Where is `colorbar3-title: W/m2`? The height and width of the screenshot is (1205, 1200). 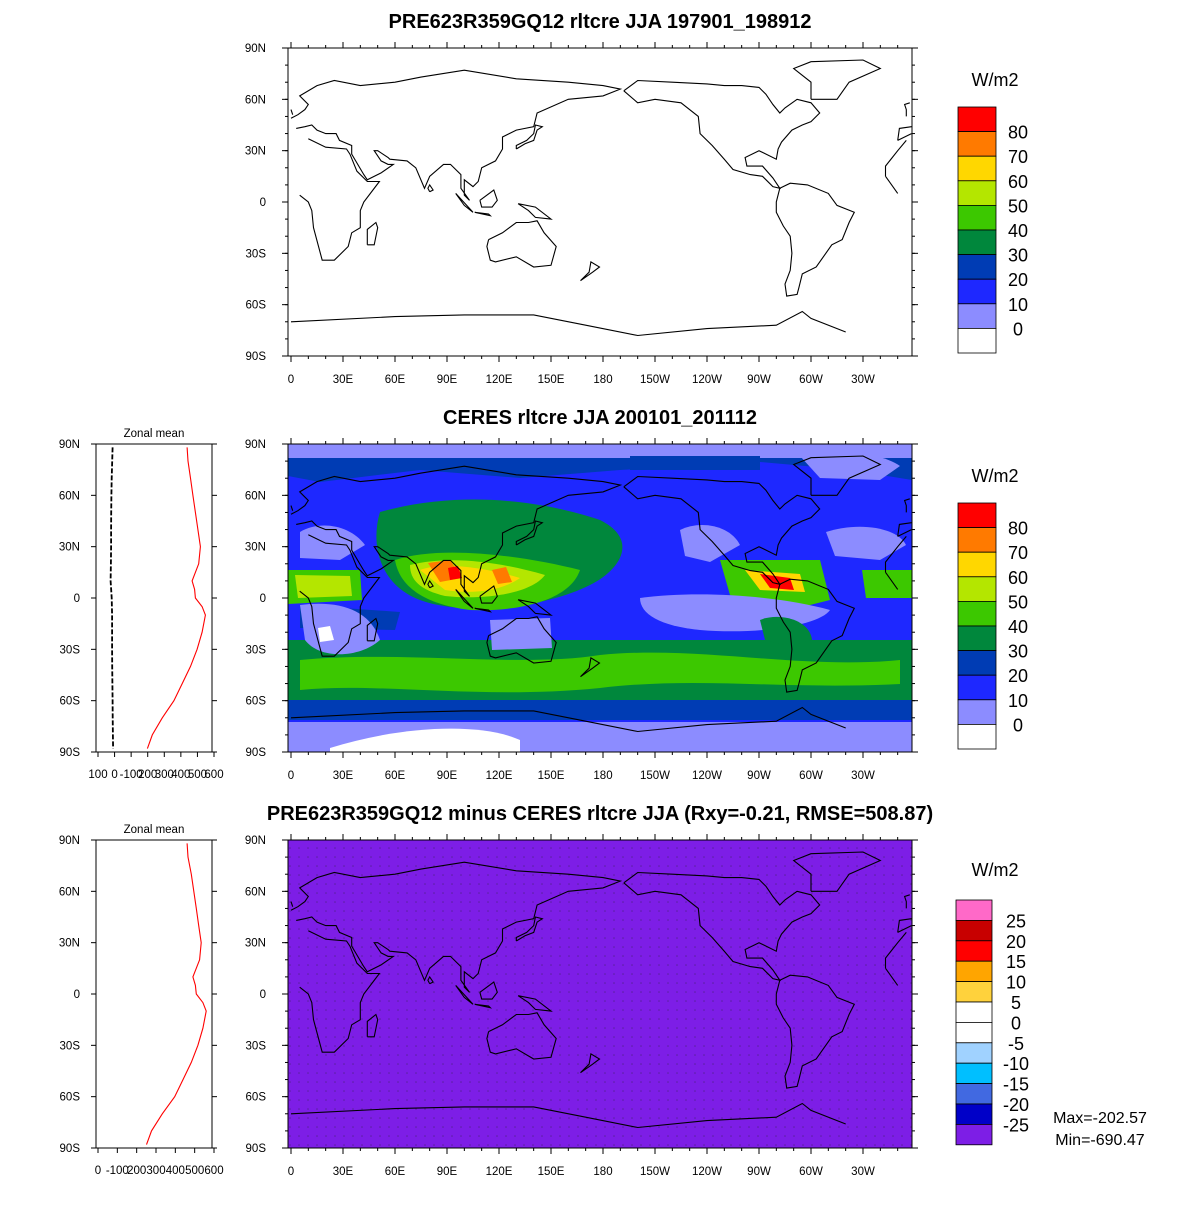 colorbar3-title: W/m2 is located at coordinates (995, 870).